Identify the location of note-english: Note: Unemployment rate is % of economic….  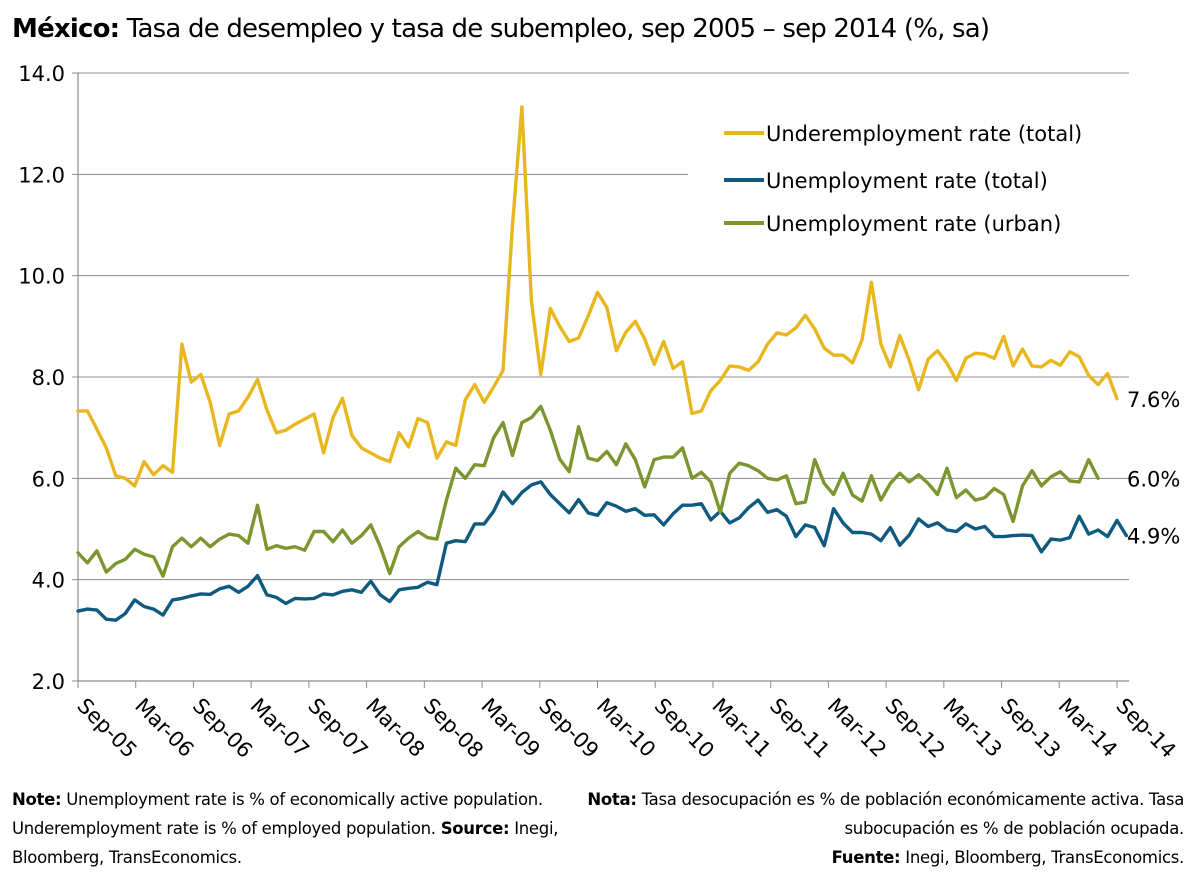
(292, 828).